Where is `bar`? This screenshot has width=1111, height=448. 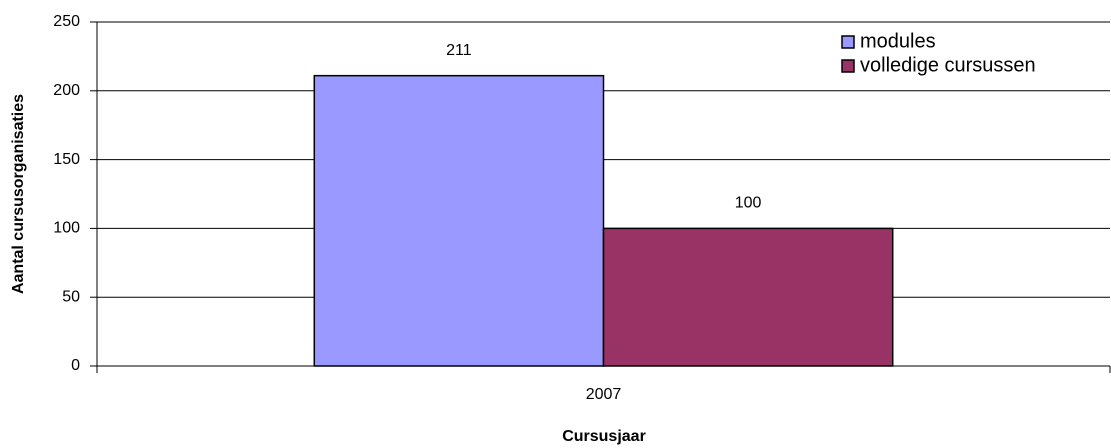
bar is located at coordinates (748, 297).